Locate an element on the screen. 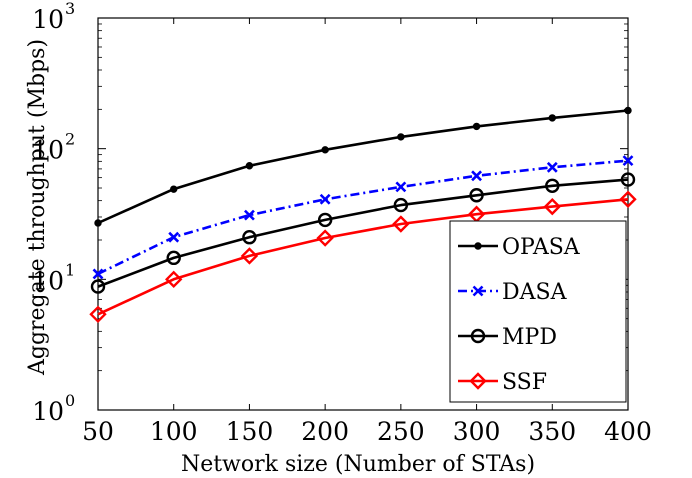 Image resolution: width=692 pixels, height=478 pixels. legend-item-ssf: SSF is located at coordinates (502, 382).